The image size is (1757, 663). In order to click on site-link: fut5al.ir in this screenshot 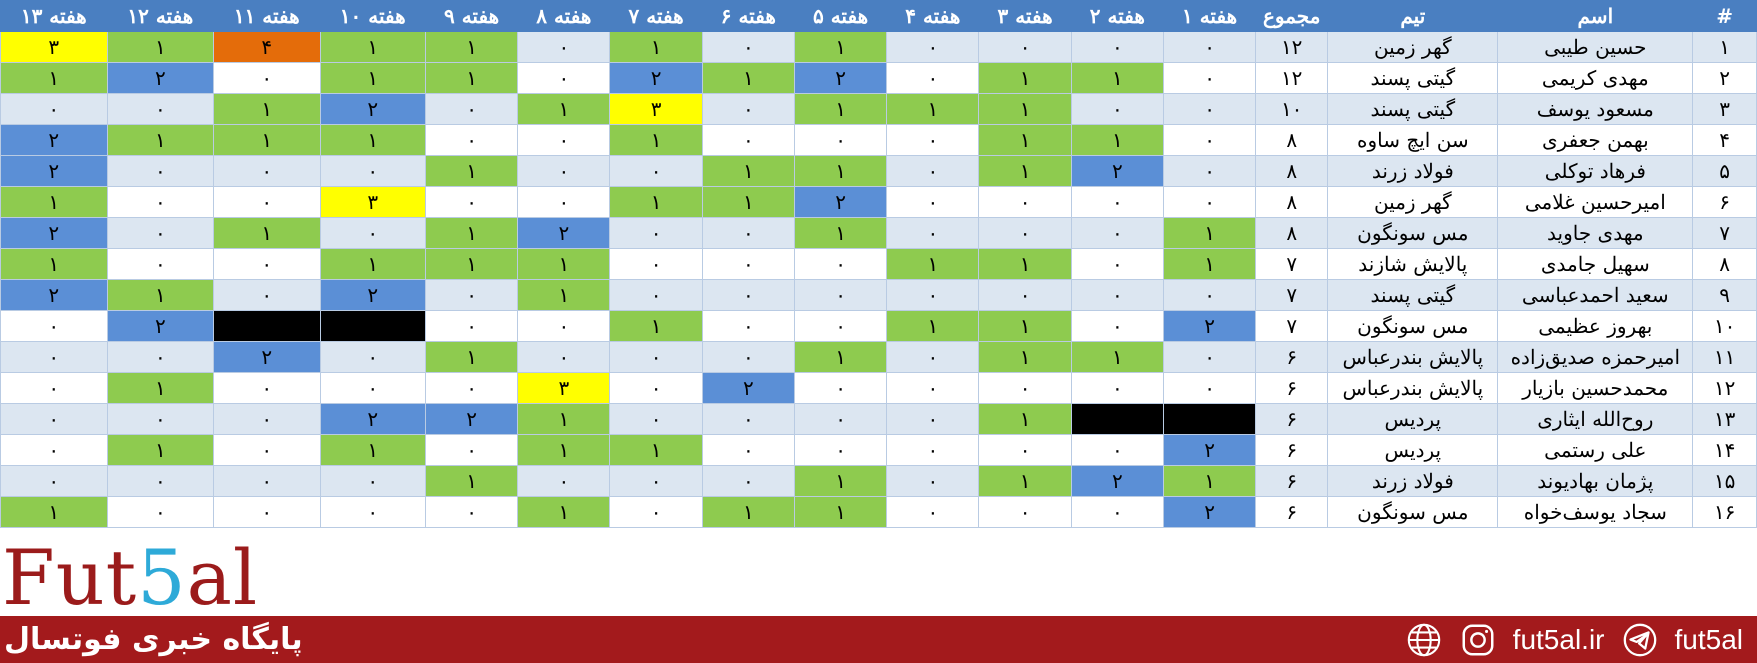, I will do `click(1558, 639)`.